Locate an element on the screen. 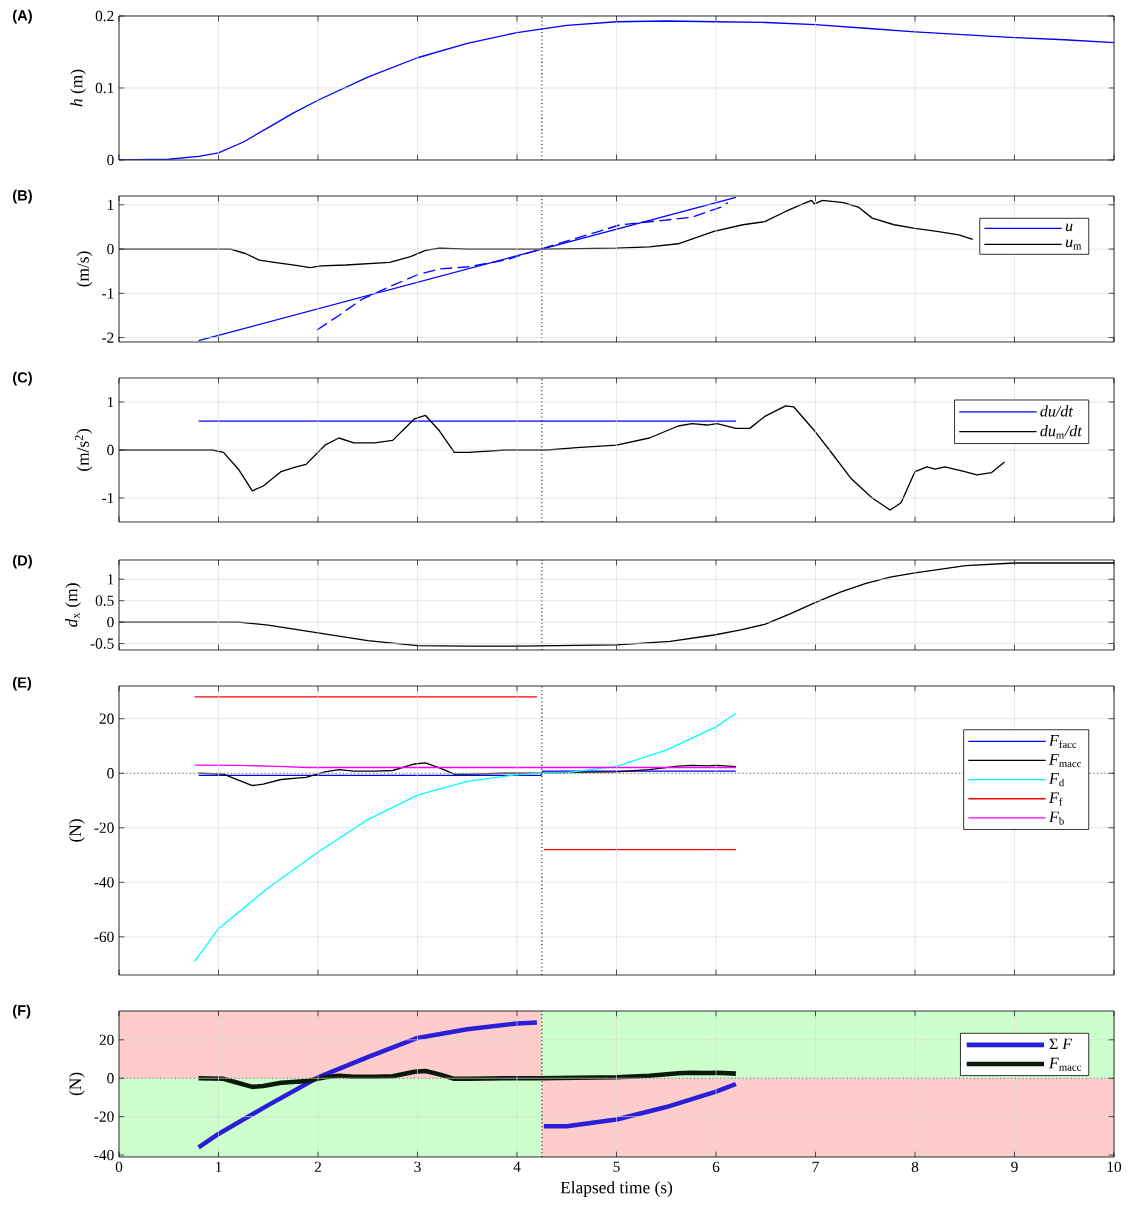 The width and height of the screenshot is (1130, 1221). y-axis-title: d$_{x}$ (m) is located at coordinates (73, 605).